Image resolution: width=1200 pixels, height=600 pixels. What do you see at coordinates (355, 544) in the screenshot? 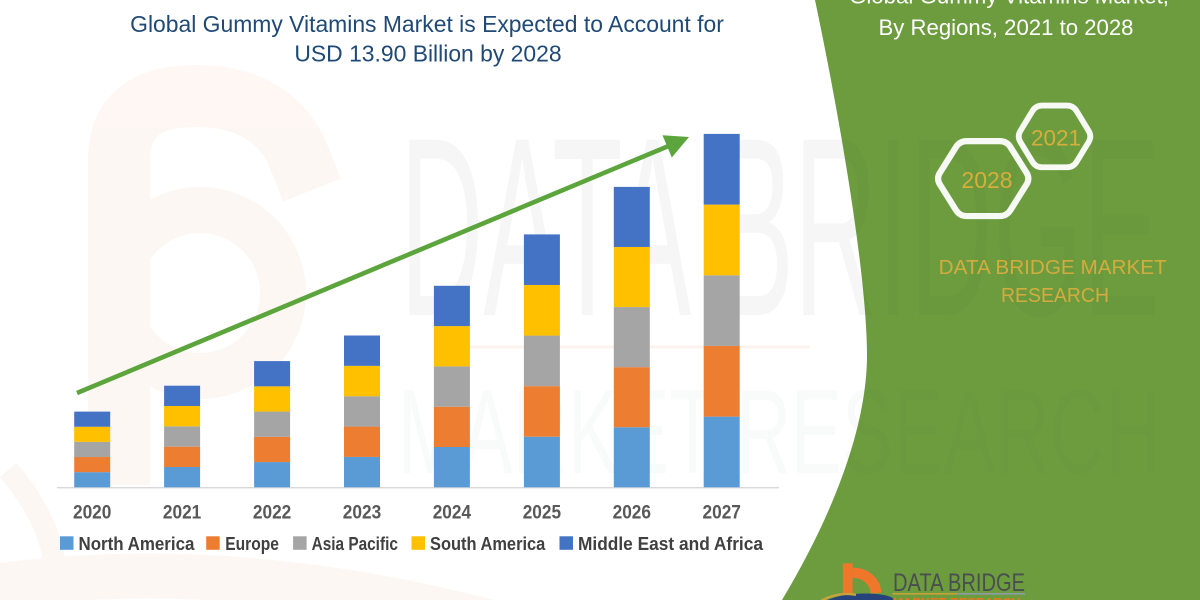
I see `svg-text: Asia Pacific` at bounding box center [355, 544].